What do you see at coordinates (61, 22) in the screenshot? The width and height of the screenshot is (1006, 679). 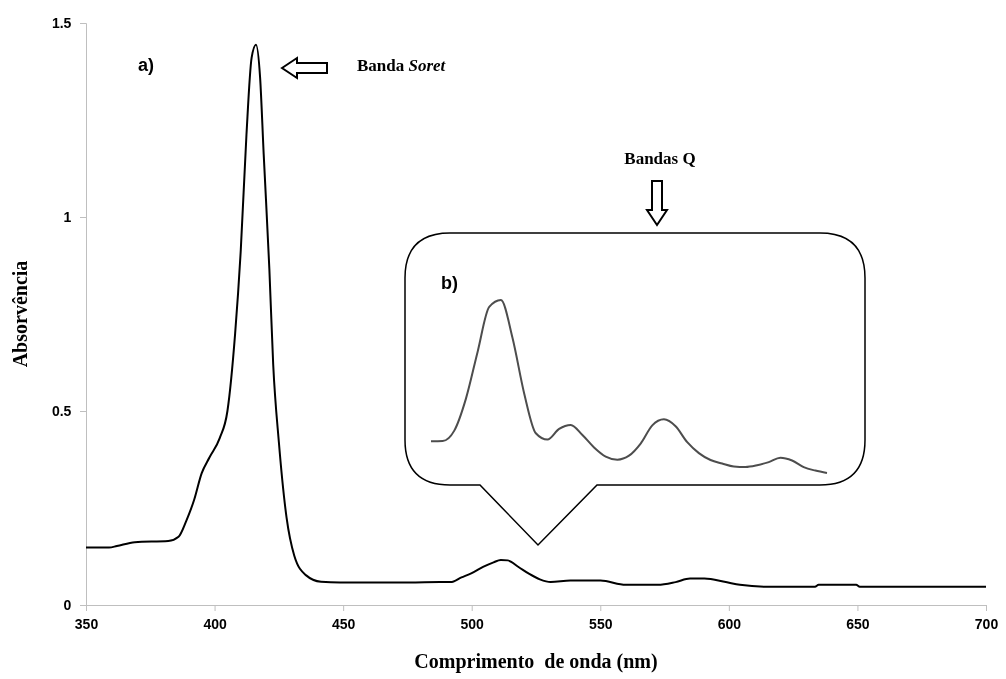 I see `y-tick-label: 1.5` at bounding box center [61, 22].